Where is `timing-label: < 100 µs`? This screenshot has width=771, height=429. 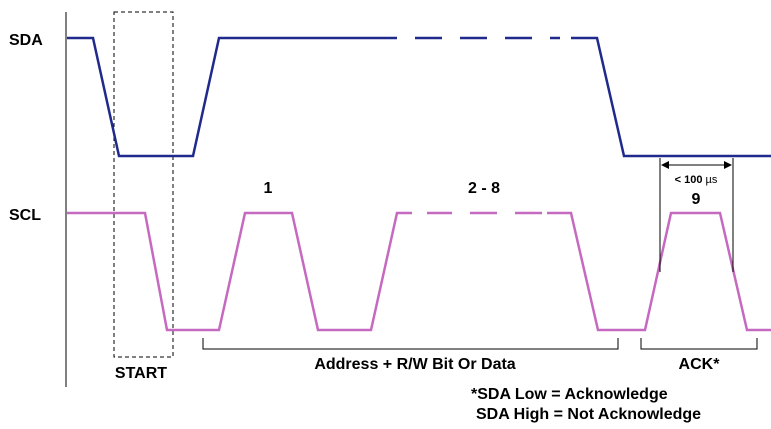 timing-label: < 100 µs is located at coordinates (696, 180).